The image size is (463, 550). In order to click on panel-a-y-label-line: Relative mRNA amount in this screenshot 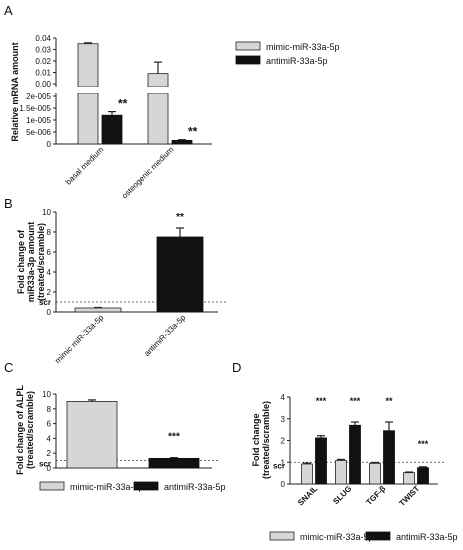, I will do `click(15, 91)`.